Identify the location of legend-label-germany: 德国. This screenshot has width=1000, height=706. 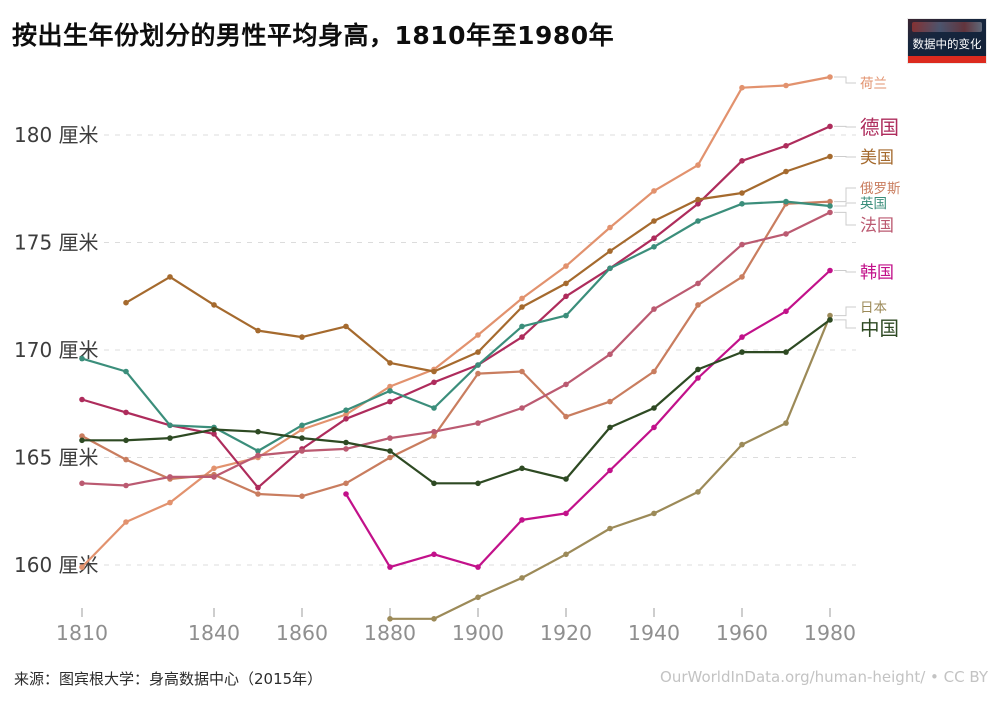
(879, 127).